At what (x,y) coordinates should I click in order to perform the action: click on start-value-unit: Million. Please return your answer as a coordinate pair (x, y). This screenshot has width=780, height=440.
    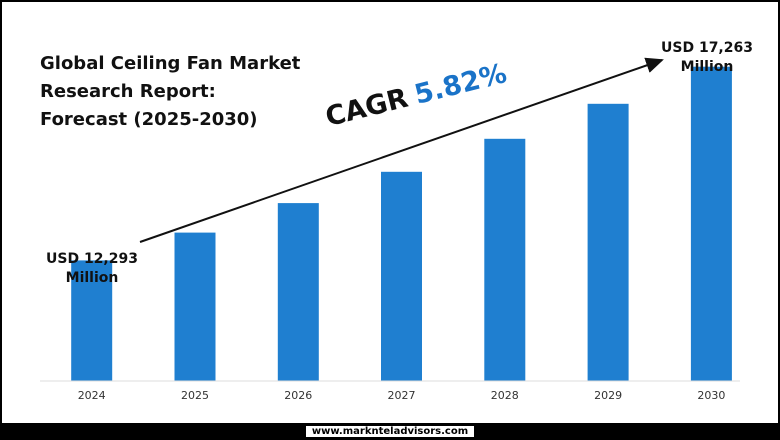
    Looking at the image, I should click on (92, 278).